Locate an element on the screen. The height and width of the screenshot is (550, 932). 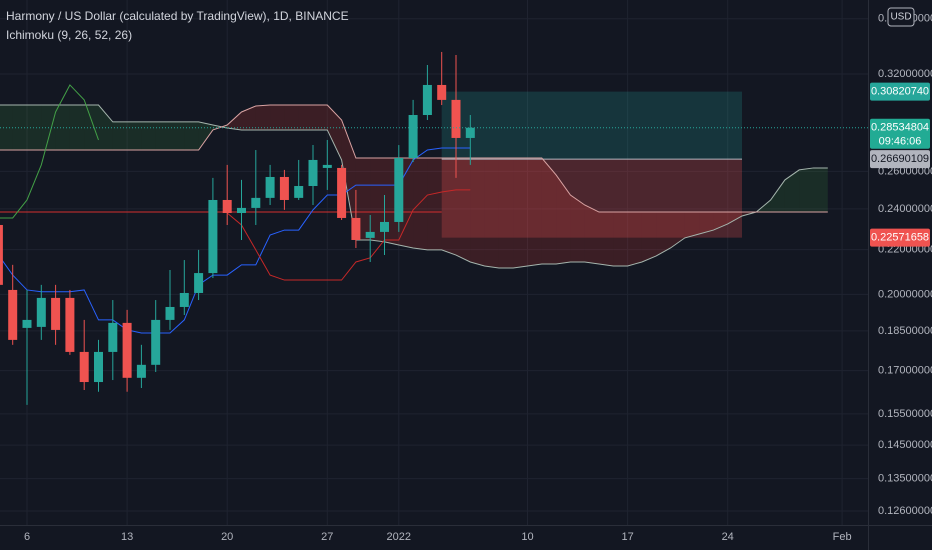
currency-button is located at coordinates (901, 17).